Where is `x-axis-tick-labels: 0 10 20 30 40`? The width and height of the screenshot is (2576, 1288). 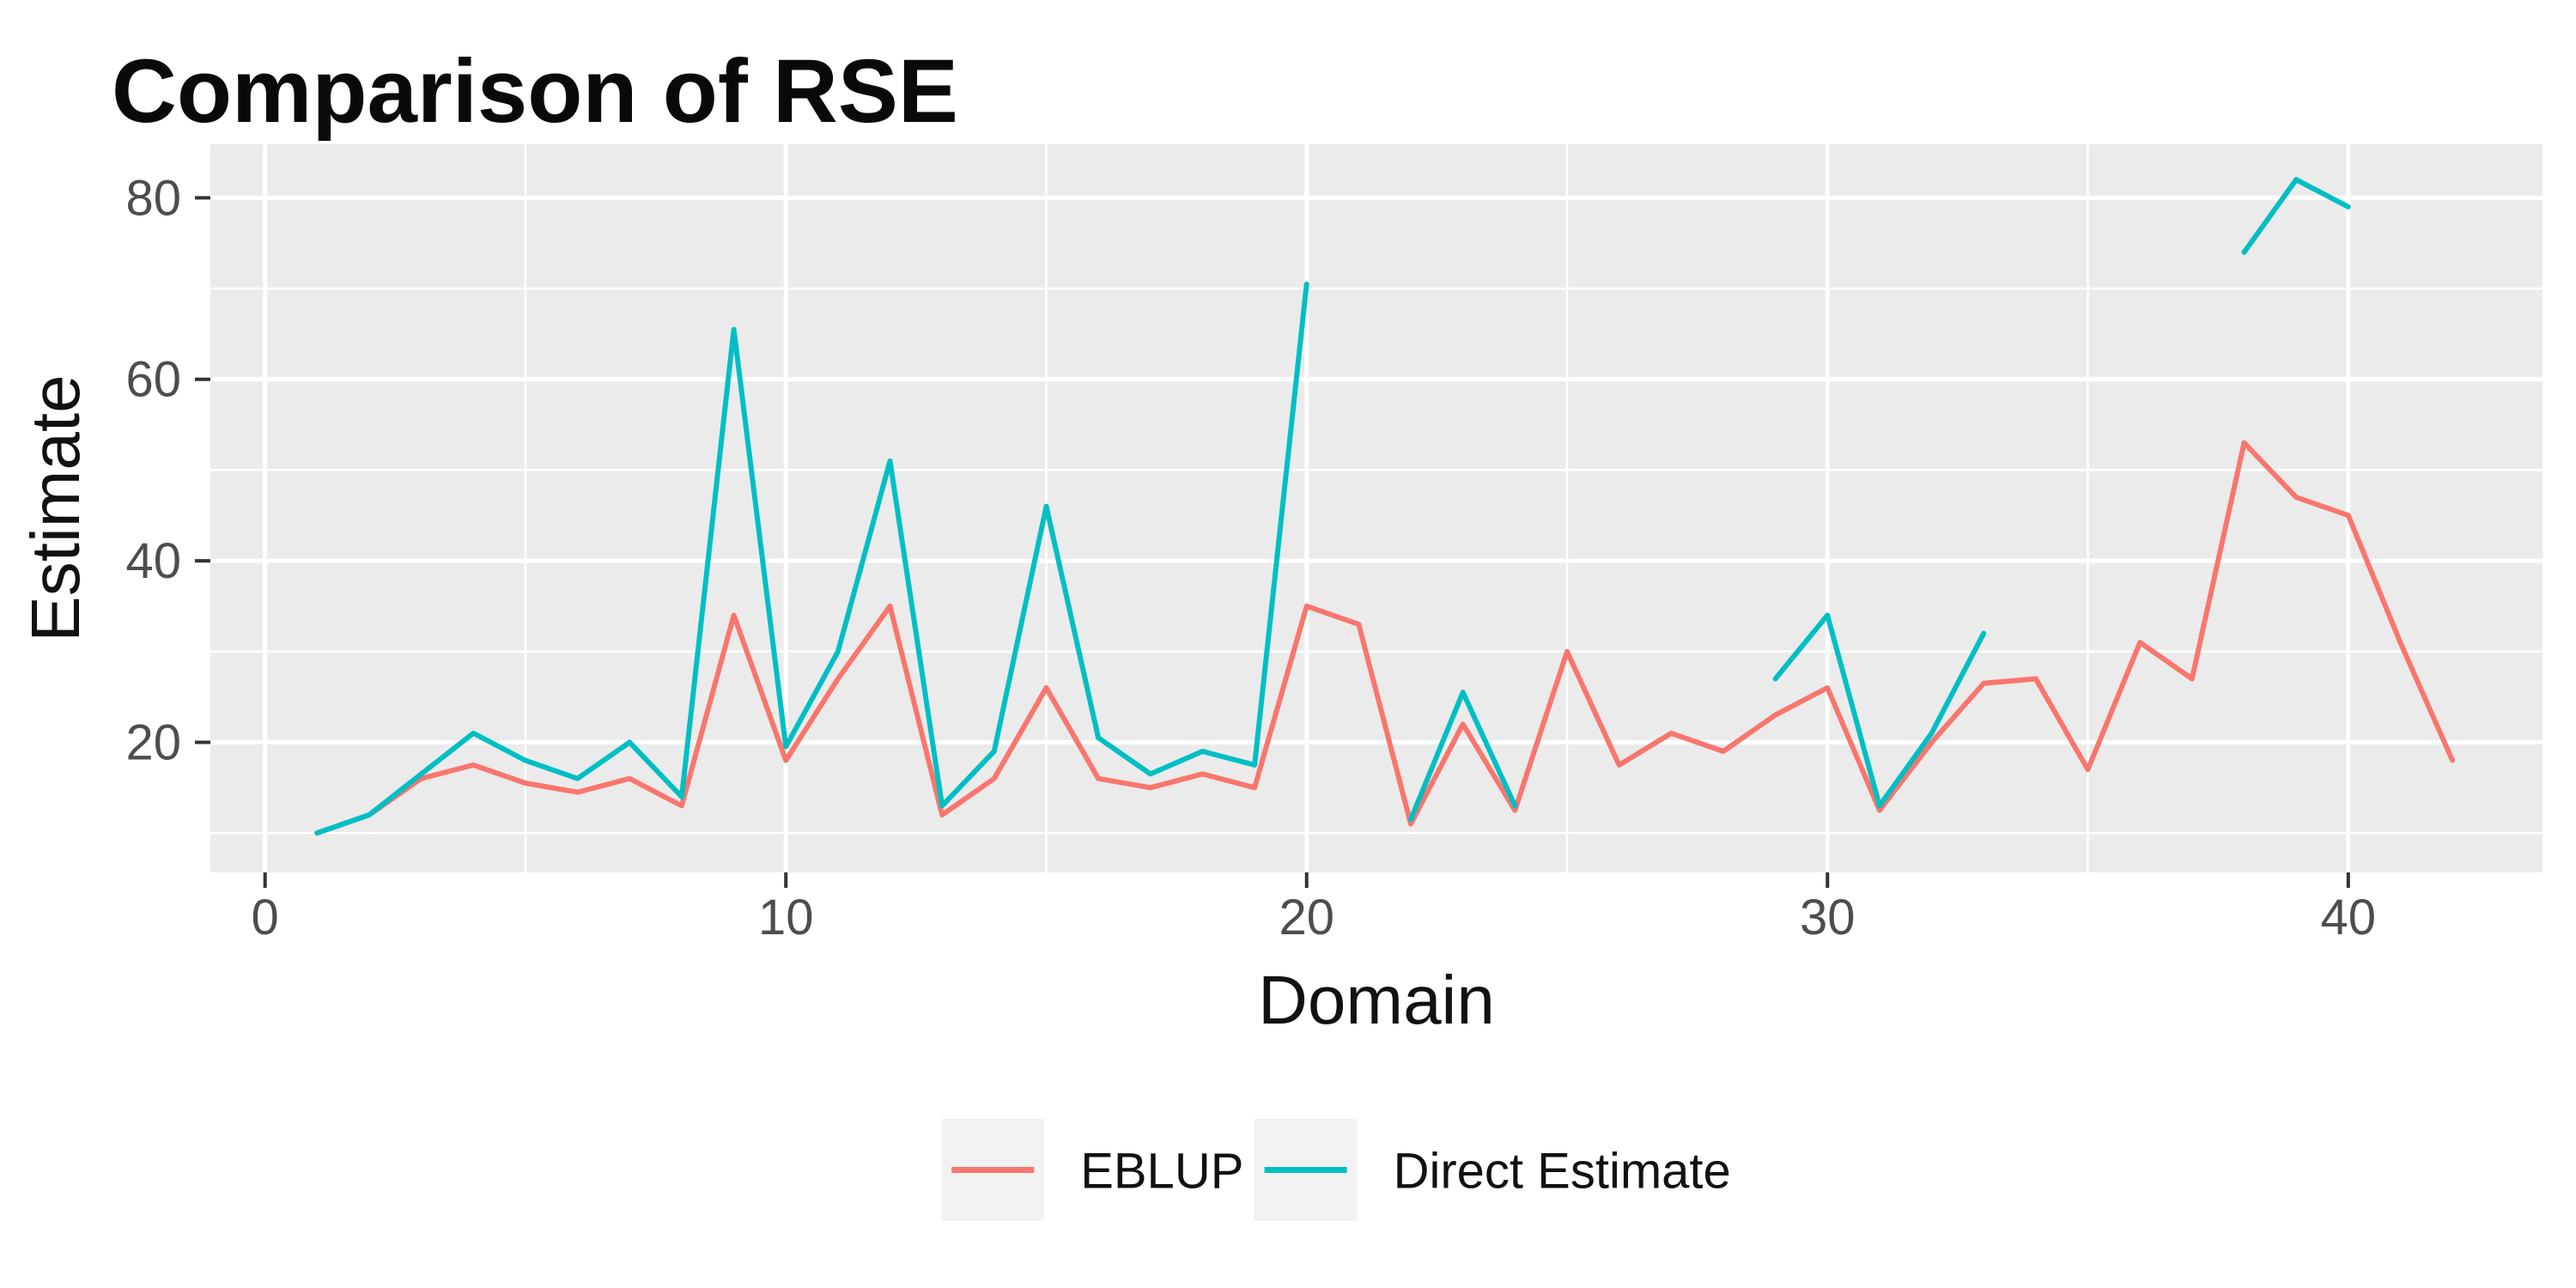
x-axis-tick-labels: 0 10 20 30 40 is located at coordinates (1314, 918).